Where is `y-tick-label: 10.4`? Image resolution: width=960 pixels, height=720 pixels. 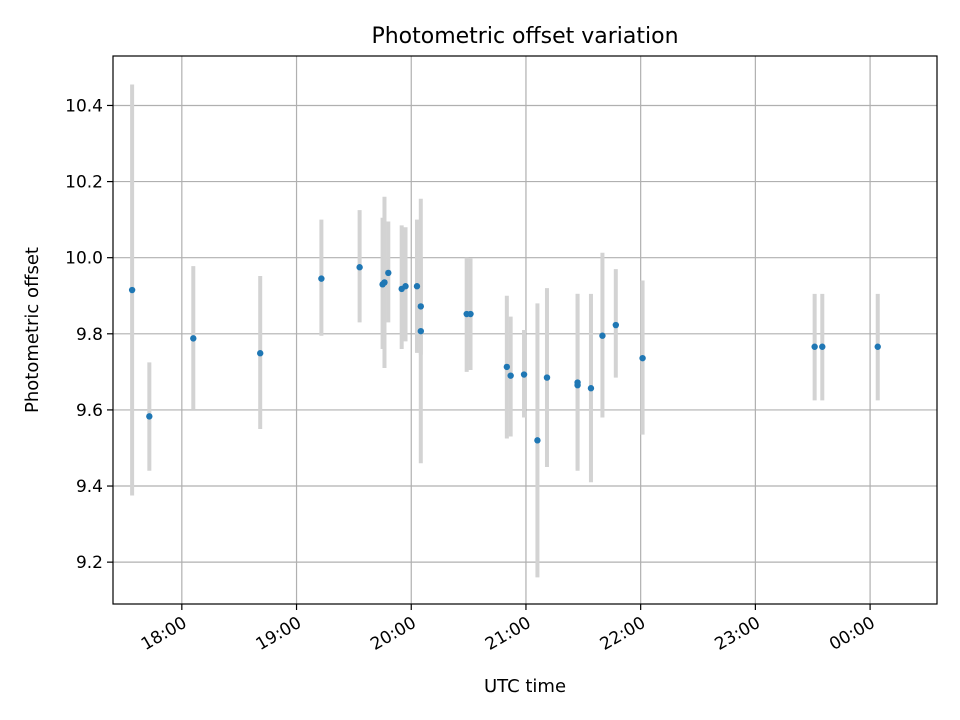 y-tick-label: 10.4 is located at coordinates (84, 106).